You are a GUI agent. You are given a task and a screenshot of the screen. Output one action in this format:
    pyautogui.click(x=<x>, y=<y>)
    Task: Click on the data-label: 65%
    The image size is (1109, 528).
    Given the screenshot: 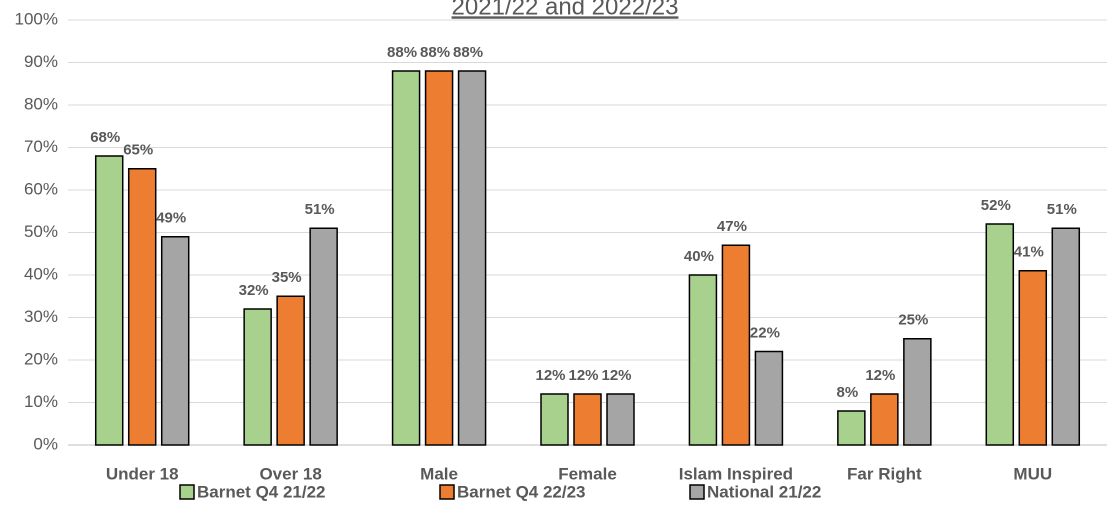 What is the action you would take?
    pyautogui.click(x=138, y=150)
    